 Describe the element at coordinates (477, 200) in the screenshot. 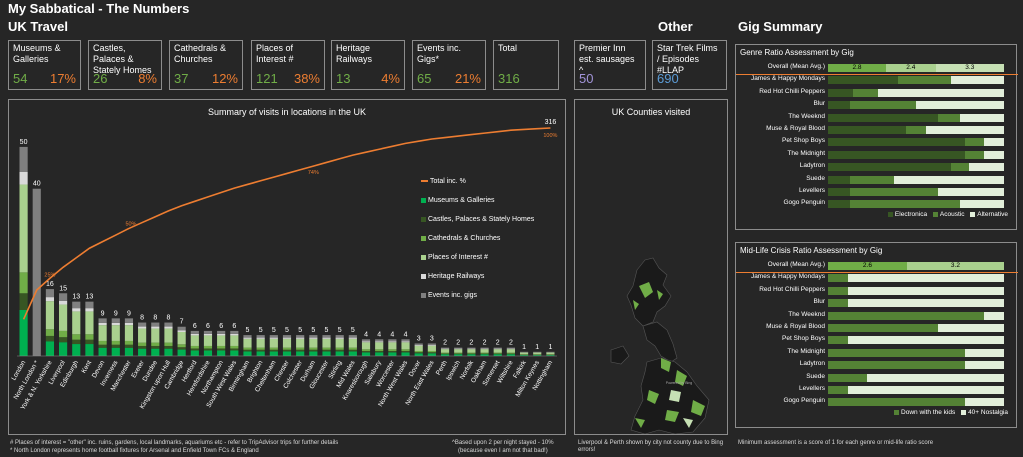

I see `legend-museums: Museums & Galleries` at that location.